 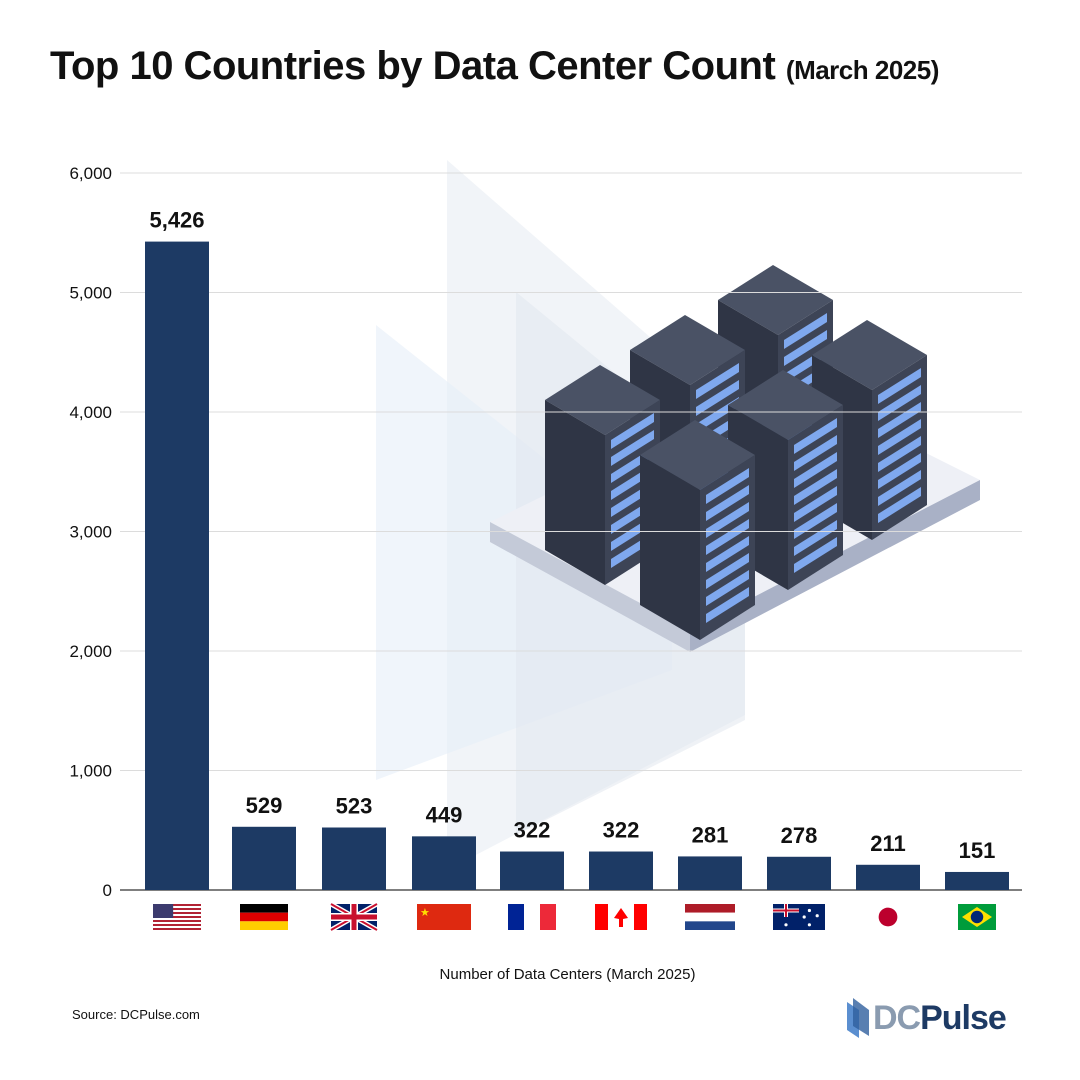 What do you see at coordinates (888, 843) in the screenshot?
I see `bar-value-label: 211` at bounding box center [888, 843].